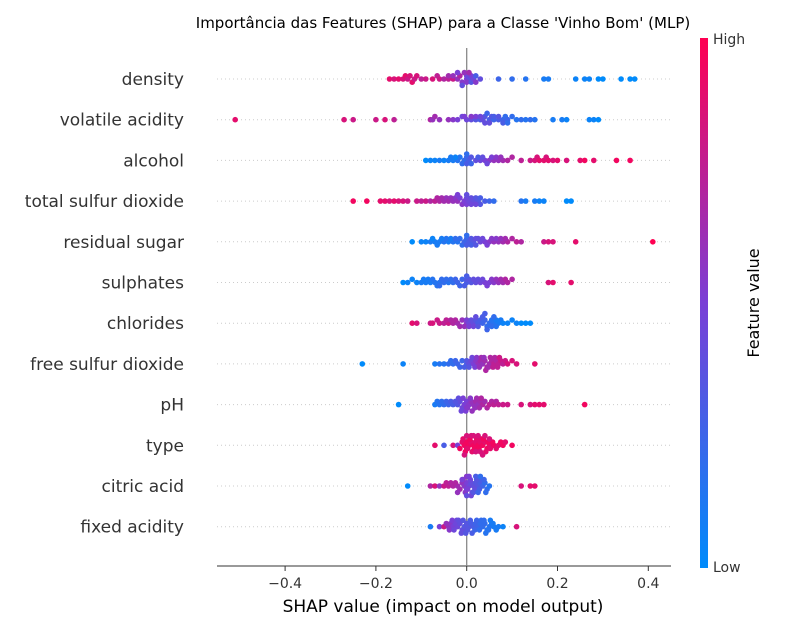 The height and width of the screenshot is (634, 800). I want to click on colorbar-label: Feature value, so click(753, 302).